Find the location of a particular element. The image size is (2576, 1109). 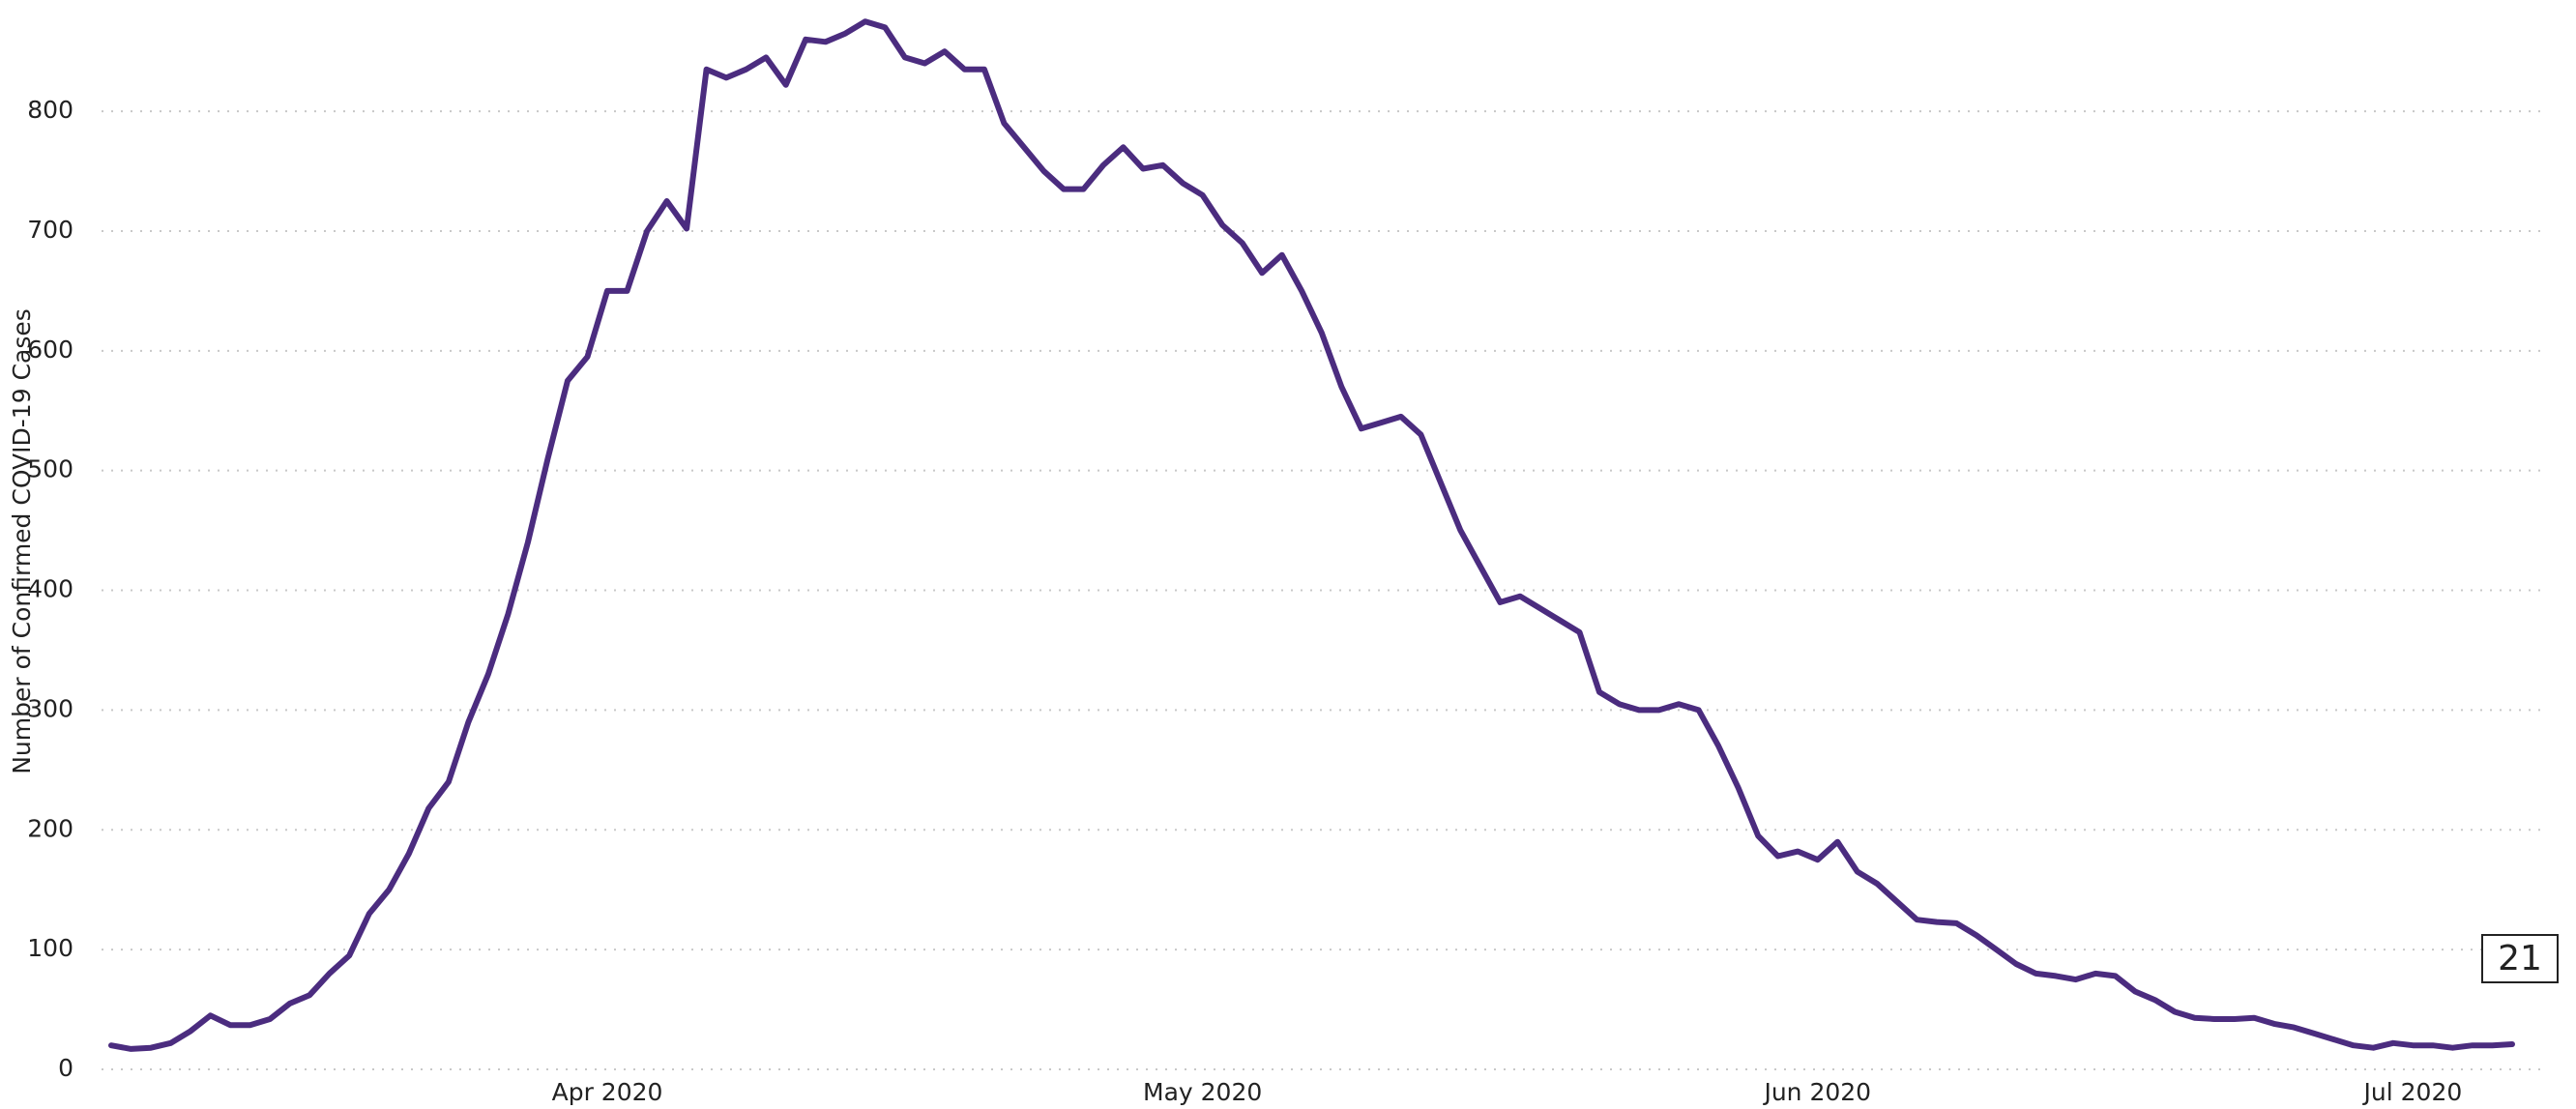

y-tick-label: 800 is located at coordinates (50, 110).